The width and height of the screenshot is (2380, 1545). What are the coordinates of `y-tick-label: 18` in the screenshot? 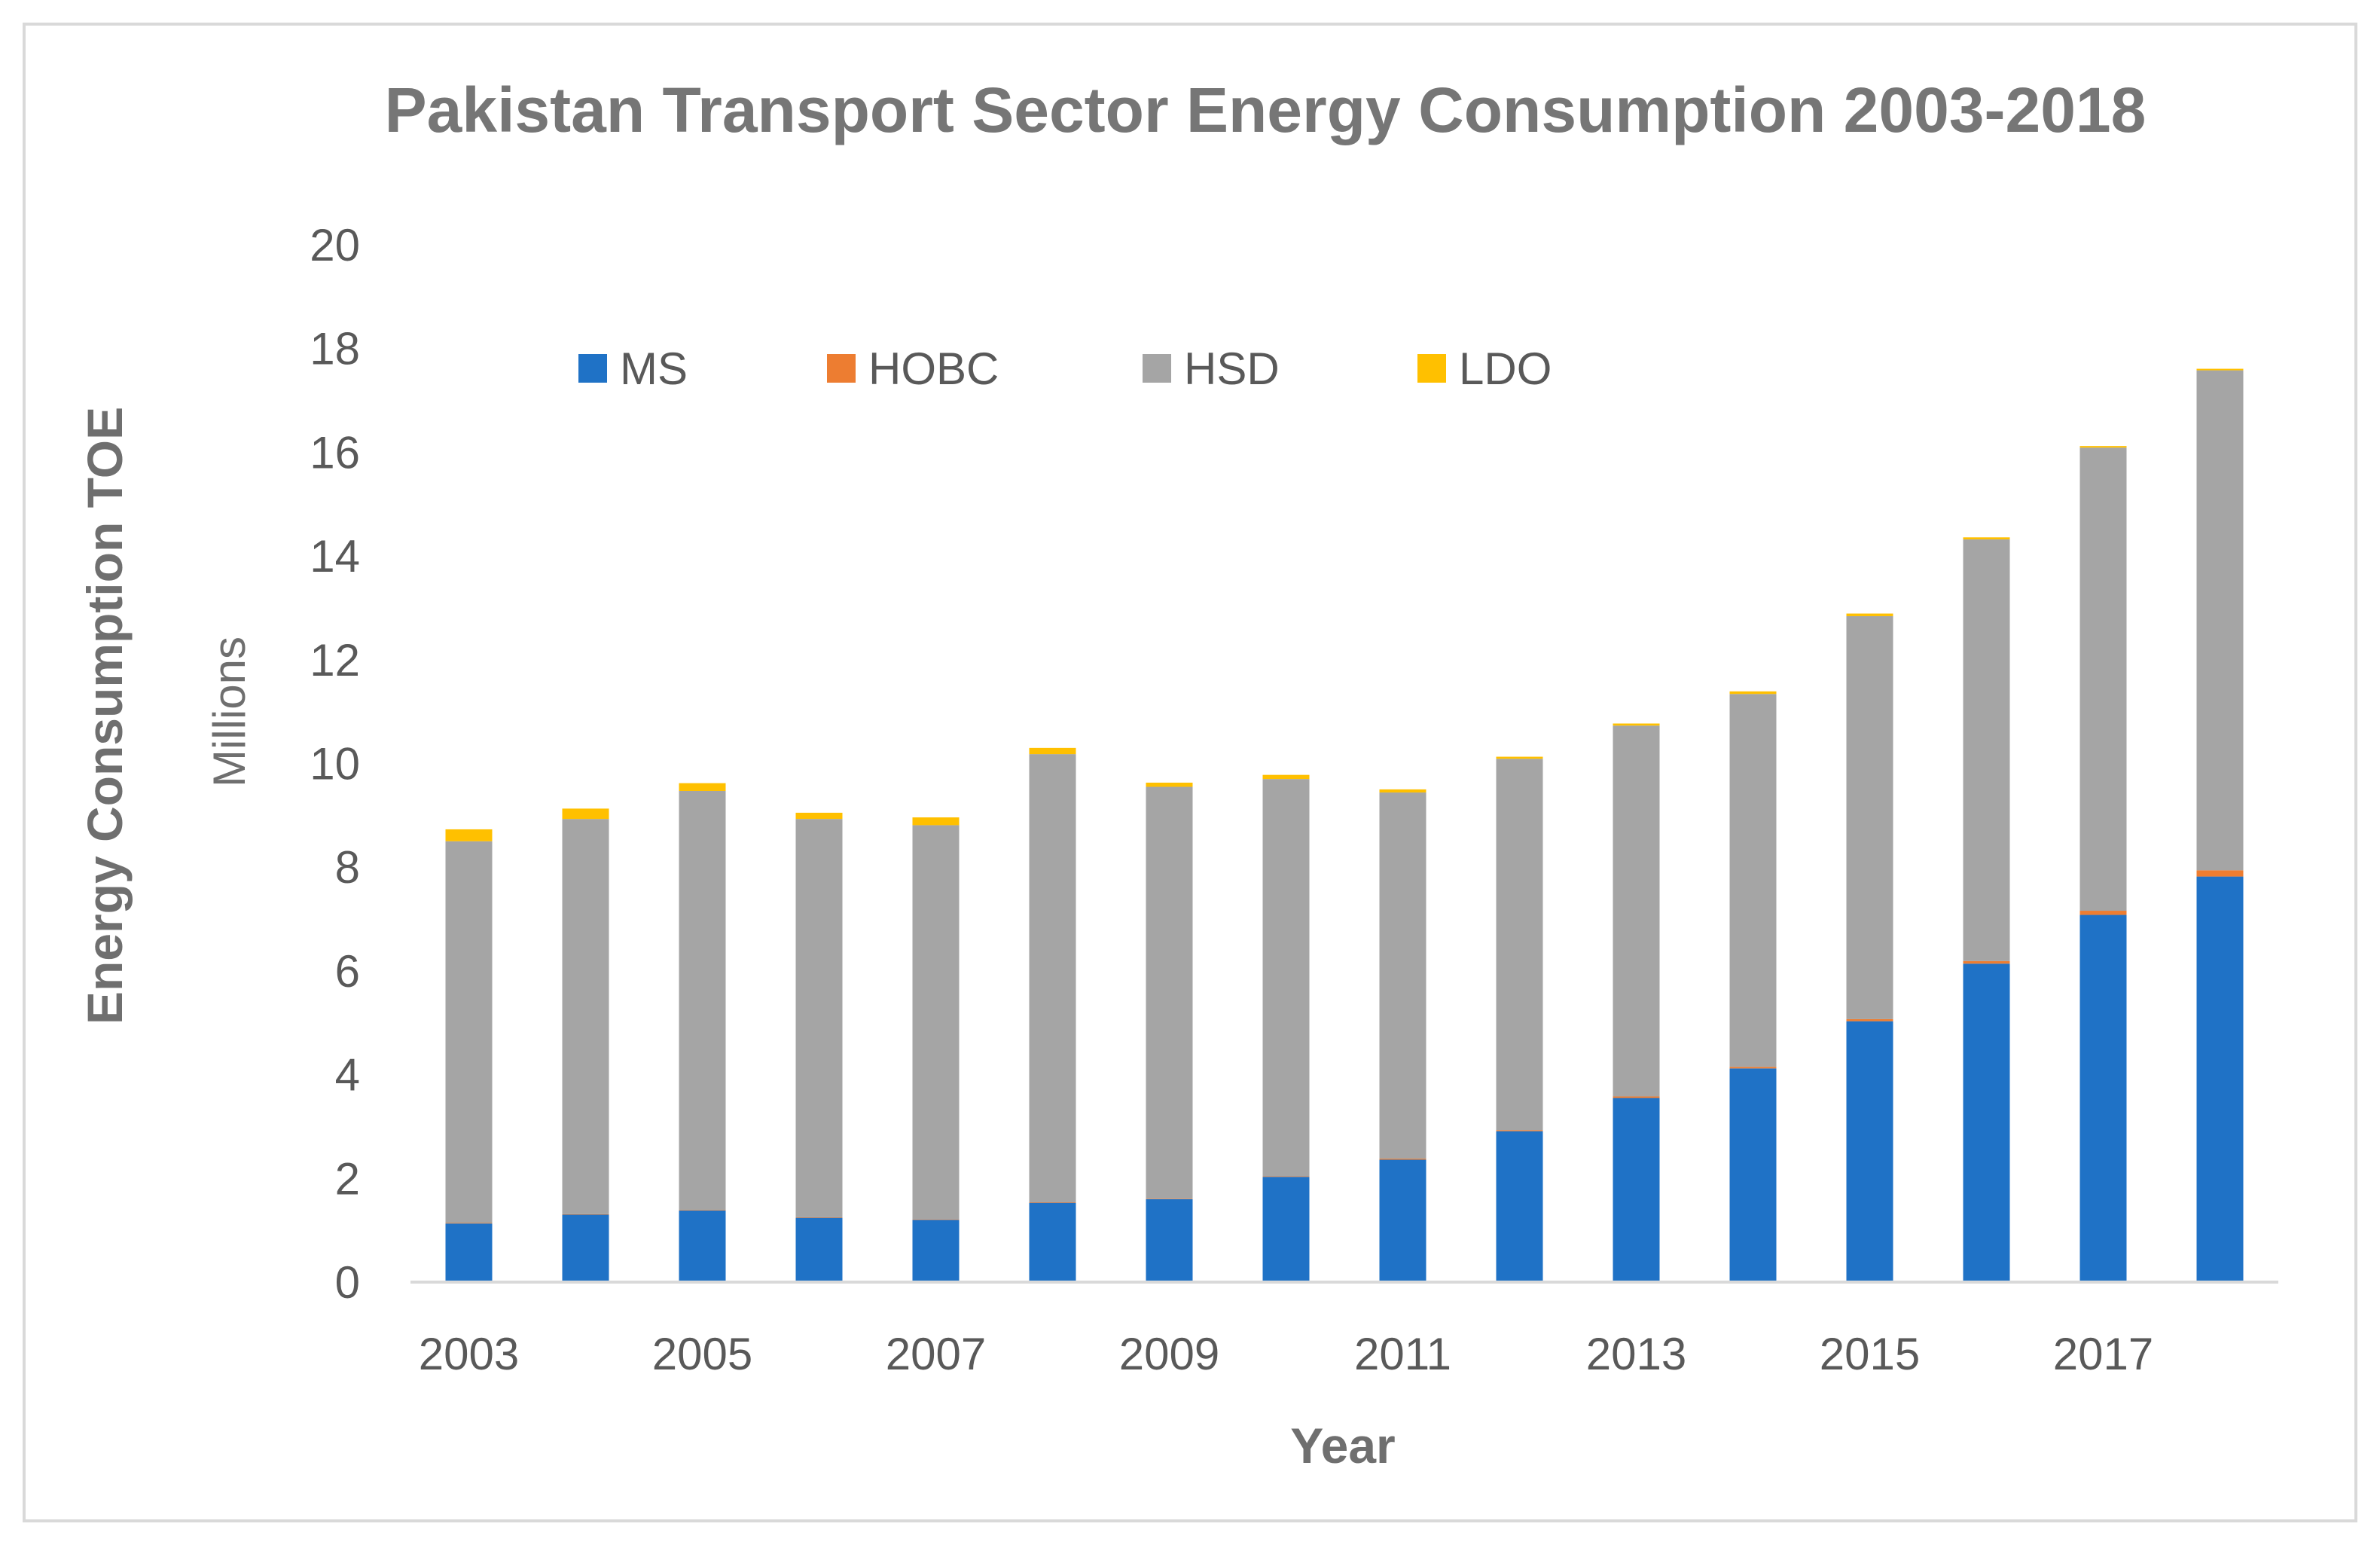 It's located at (335, 349).